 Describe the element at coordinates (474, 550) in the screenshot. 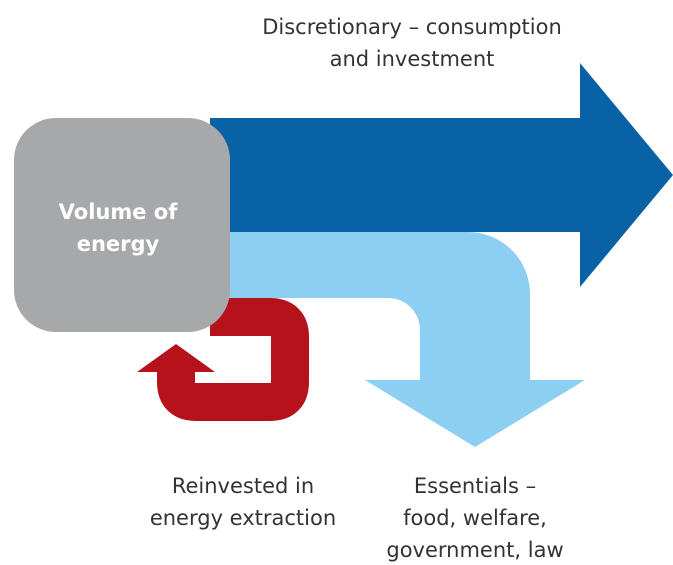

I see `label: government, law` at that location.